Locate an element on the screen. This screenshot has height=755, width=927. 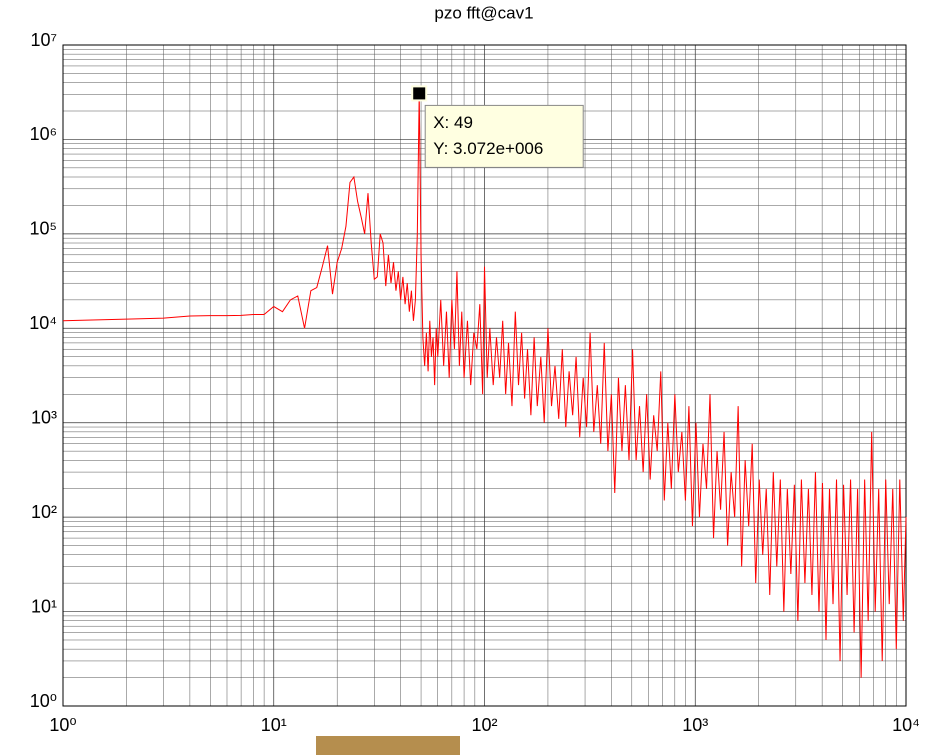
x-tick-label: 10⁴ is located at coordinates (906, 725).